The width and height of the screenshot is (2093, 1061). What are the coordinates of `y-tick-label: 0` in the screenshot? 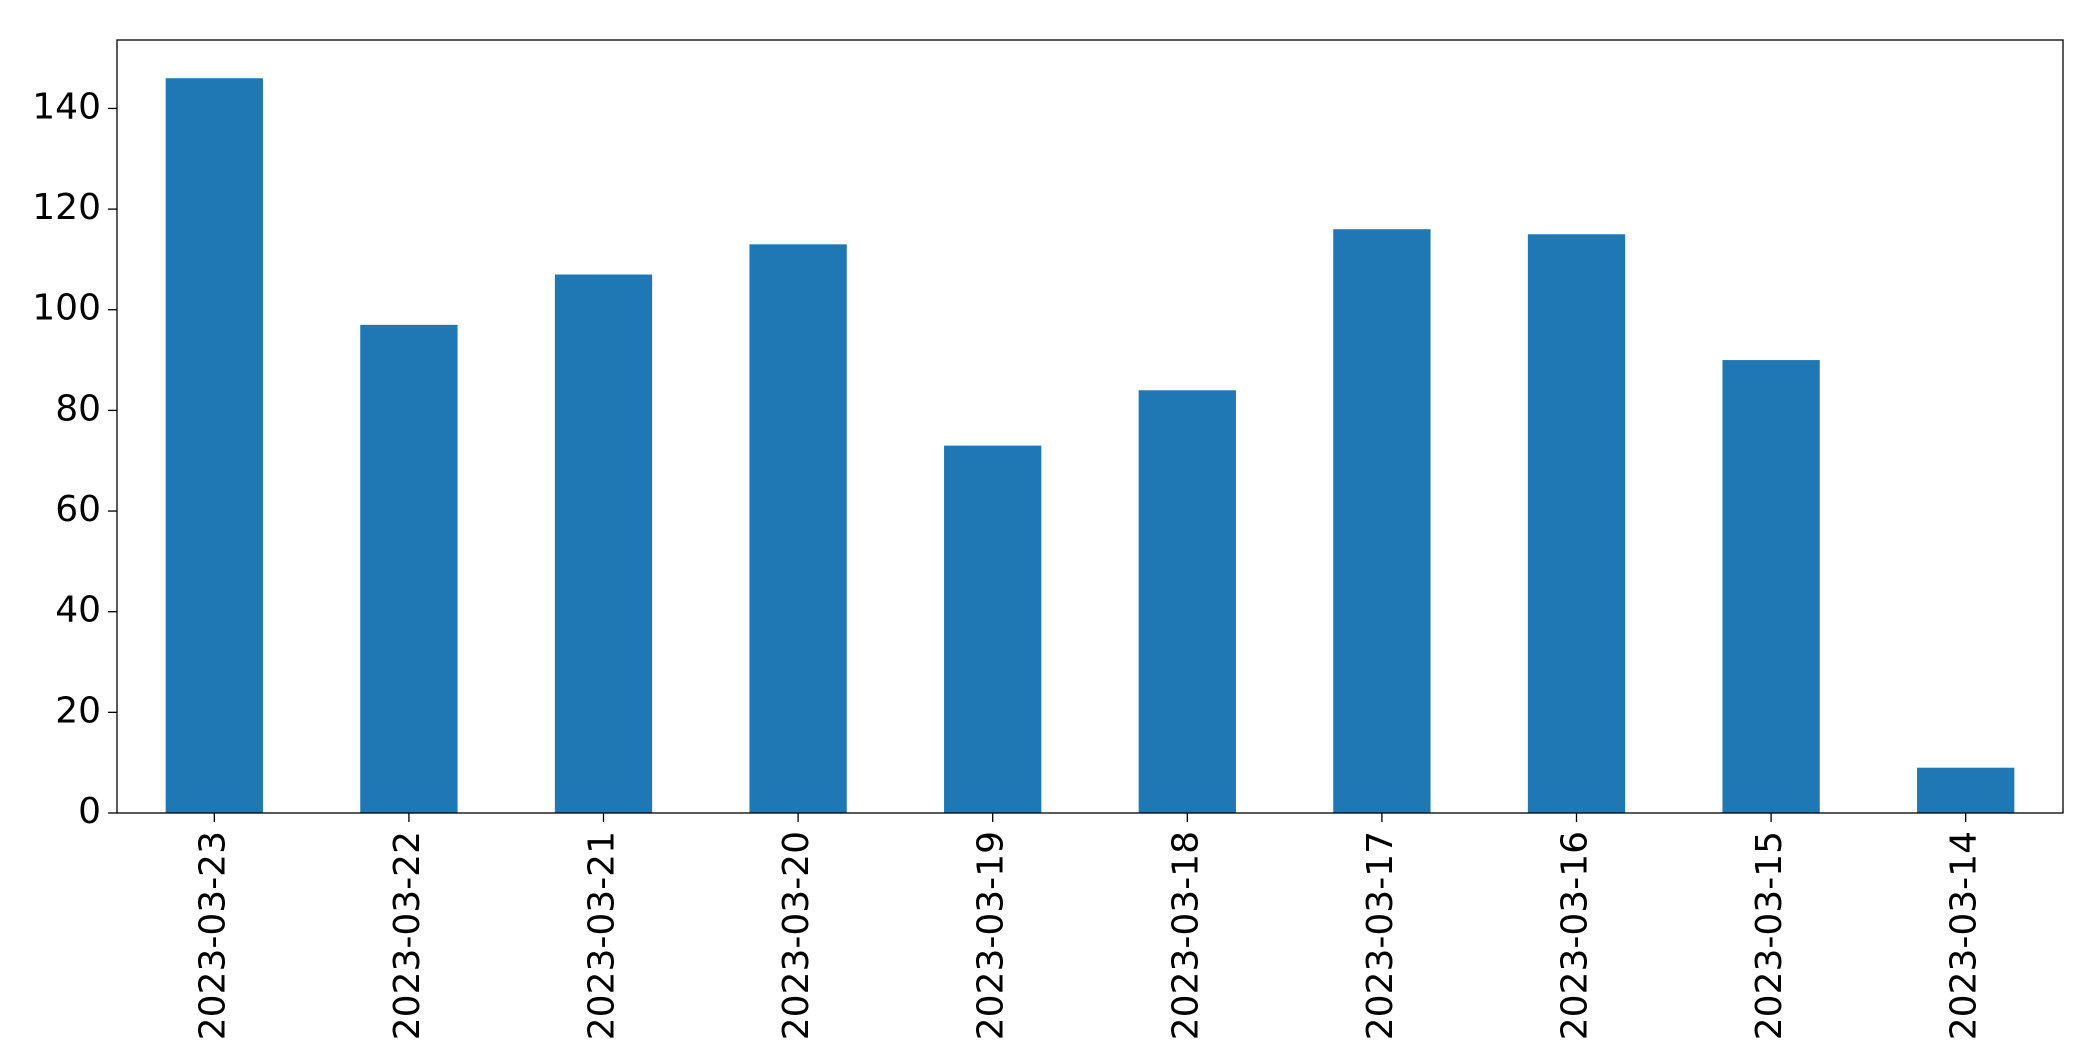 It's located at (89, 811).